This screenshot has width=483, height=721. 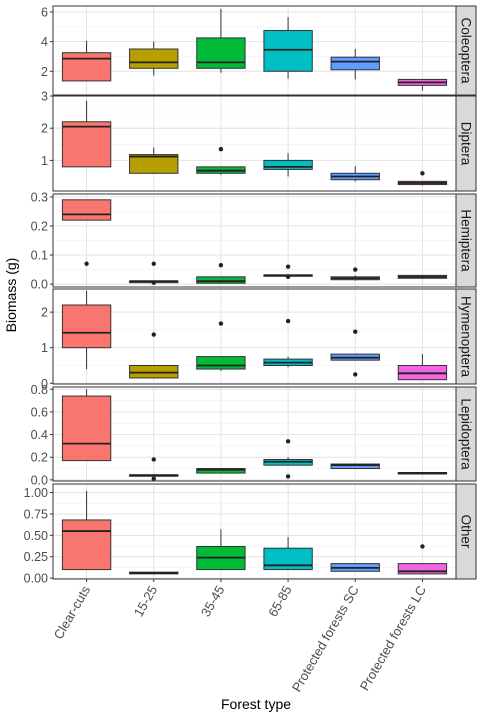 I want to click on x-tick-label: Clear-cuts, so click(x=72, y=612).